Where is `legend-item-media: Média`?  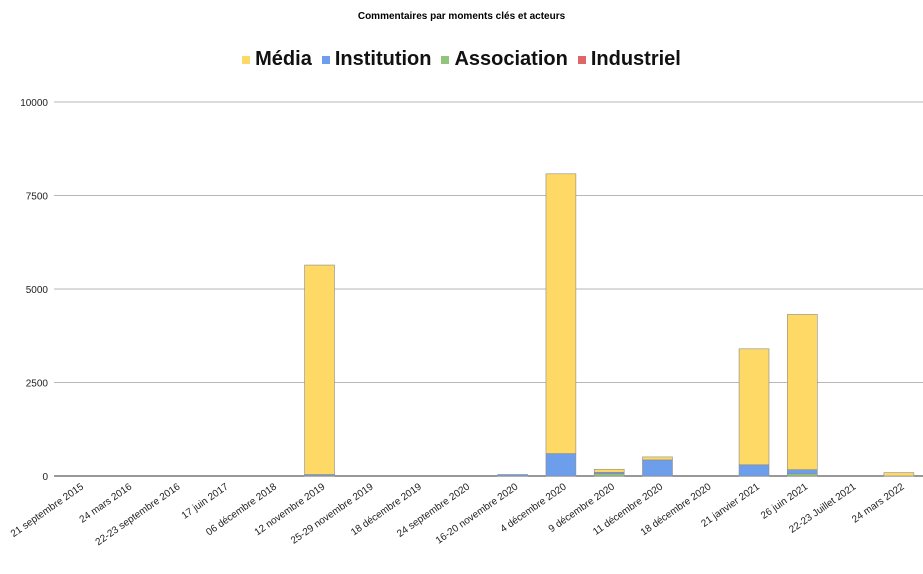
legend-item-media: Média is located at coordinates (277, 59).